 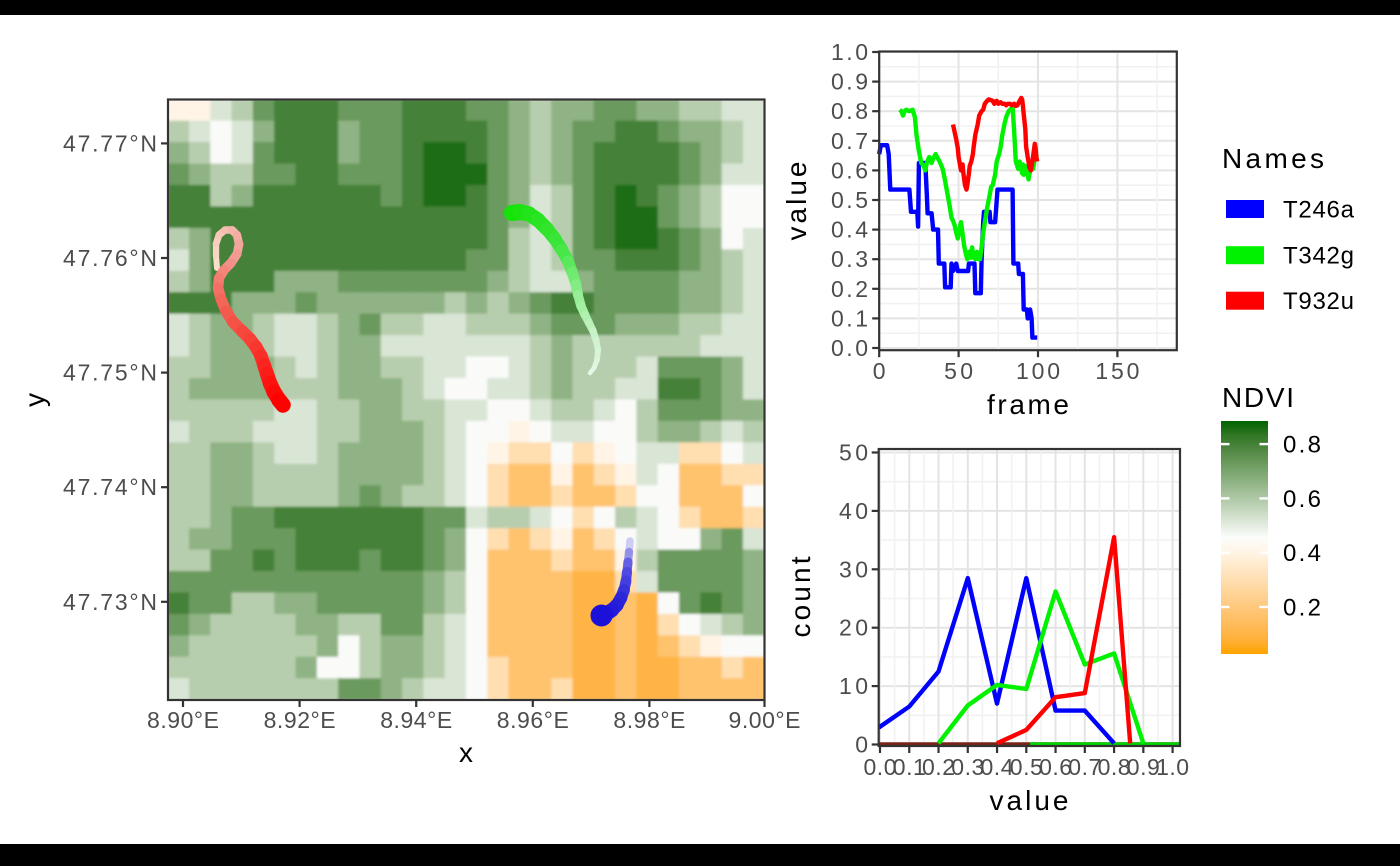 I want to click on svg-text: 100, so click(x=1038, y=371).